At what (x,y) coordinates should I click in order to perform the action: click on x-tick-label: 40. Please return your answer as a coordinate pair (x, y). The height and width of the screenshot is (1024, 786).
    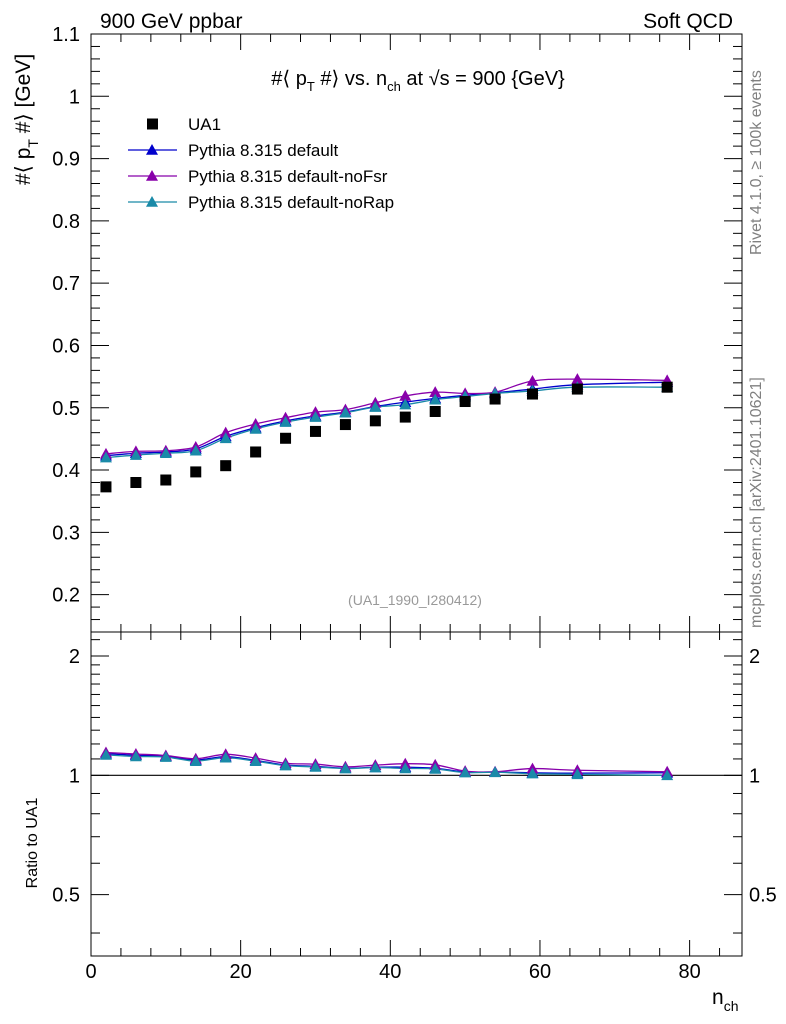
    Looking at the image, I should click on (390, 972).